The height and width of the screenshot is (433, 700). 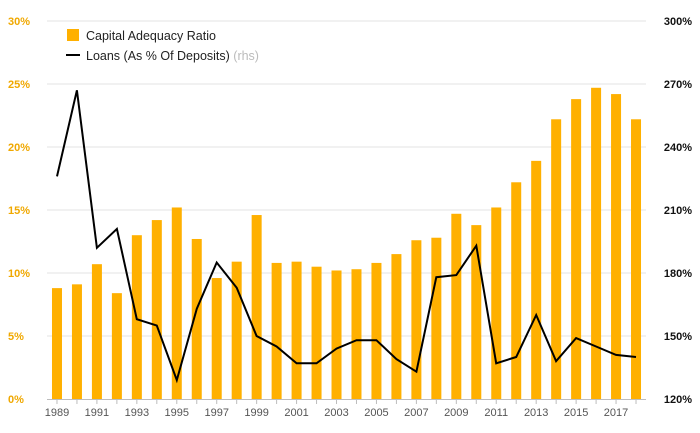 I want to click on y-left-tick-label: 25%, so click(x=19, y=85).